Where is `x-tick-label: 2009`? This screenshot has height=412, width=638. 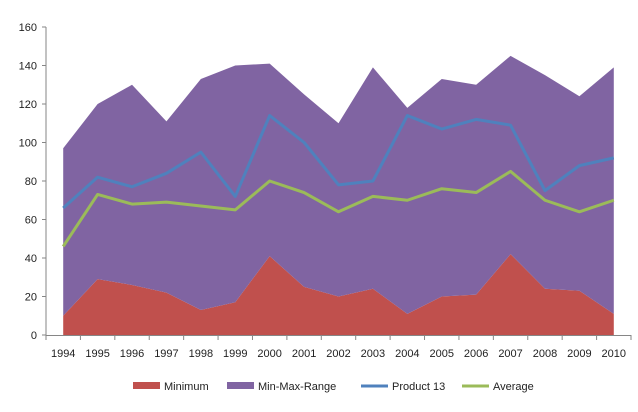 x-tick-label: 2009 is located at coordinates (579, 354).